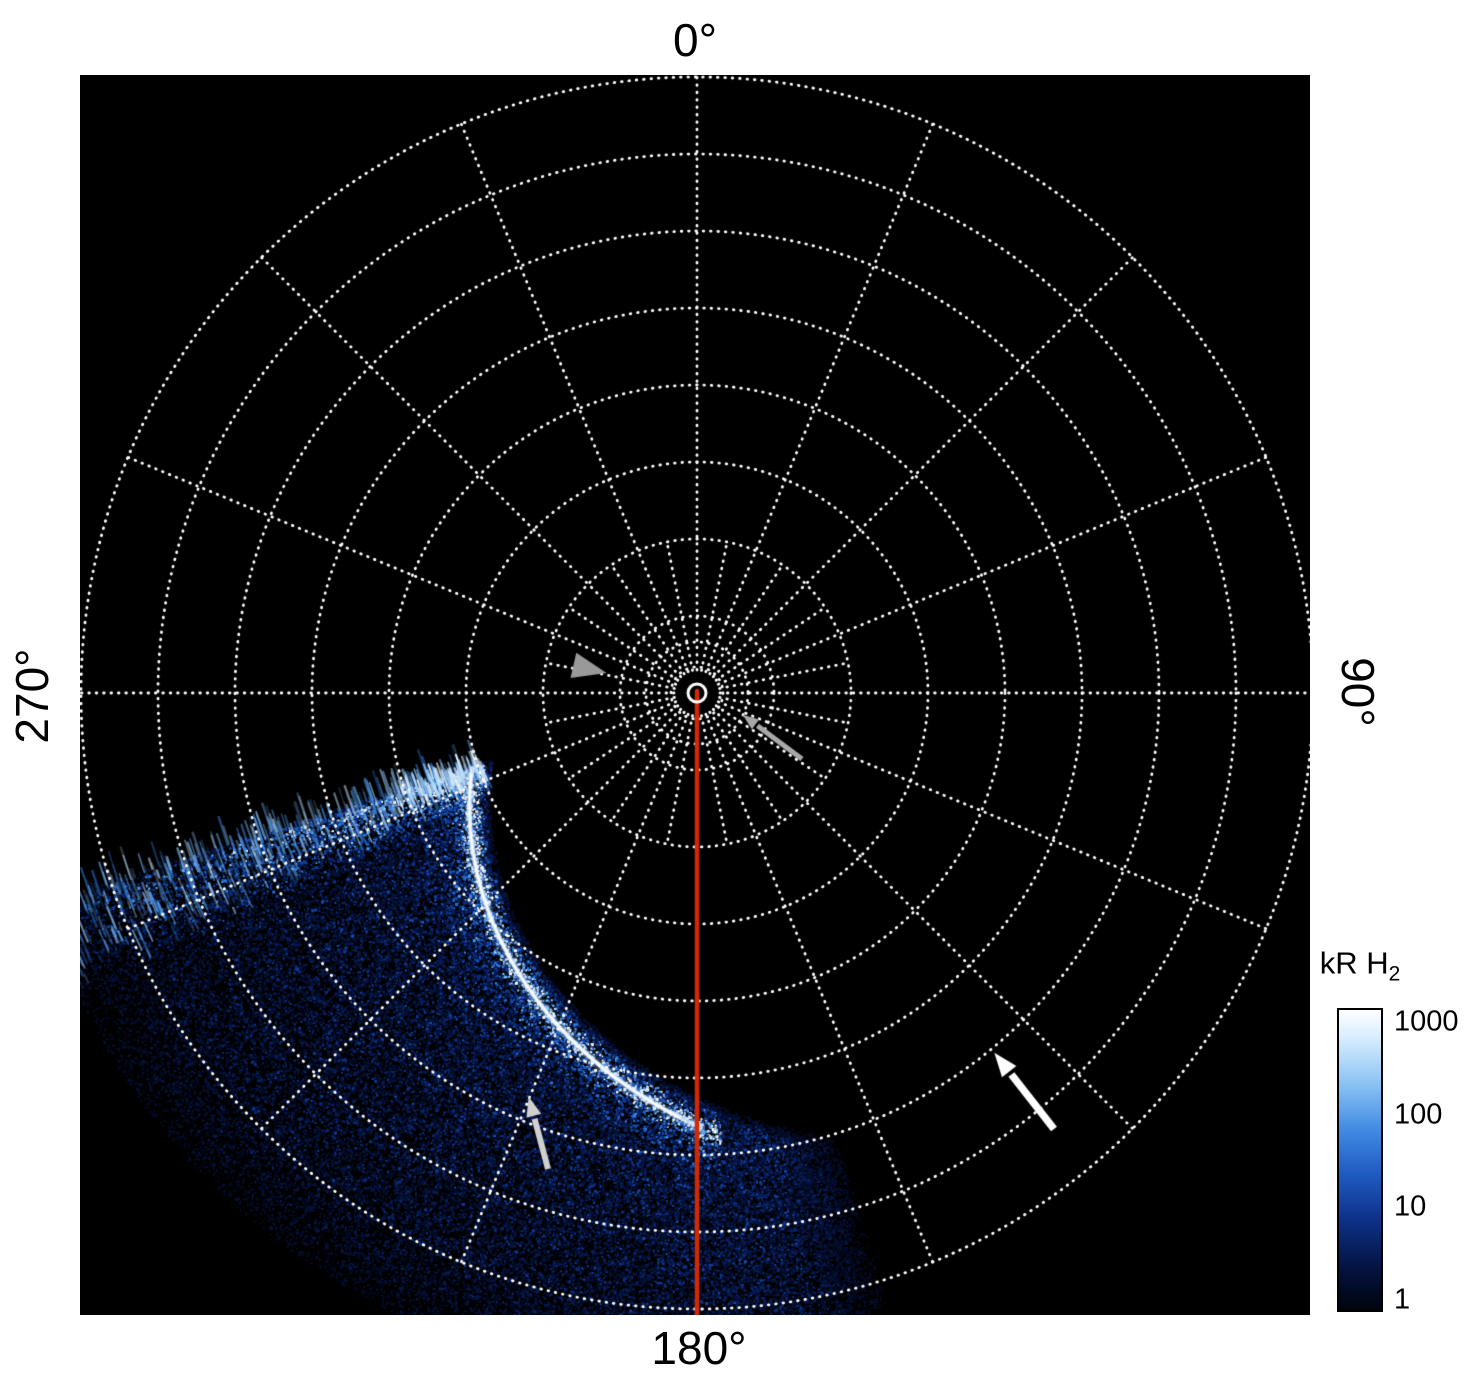 This screenshot has height=1386, width=1481. What do you see at coordinates (699, 1348) in the screenshot?
I see `angle-label-180: 180°` at bounding box center [699, 1348].